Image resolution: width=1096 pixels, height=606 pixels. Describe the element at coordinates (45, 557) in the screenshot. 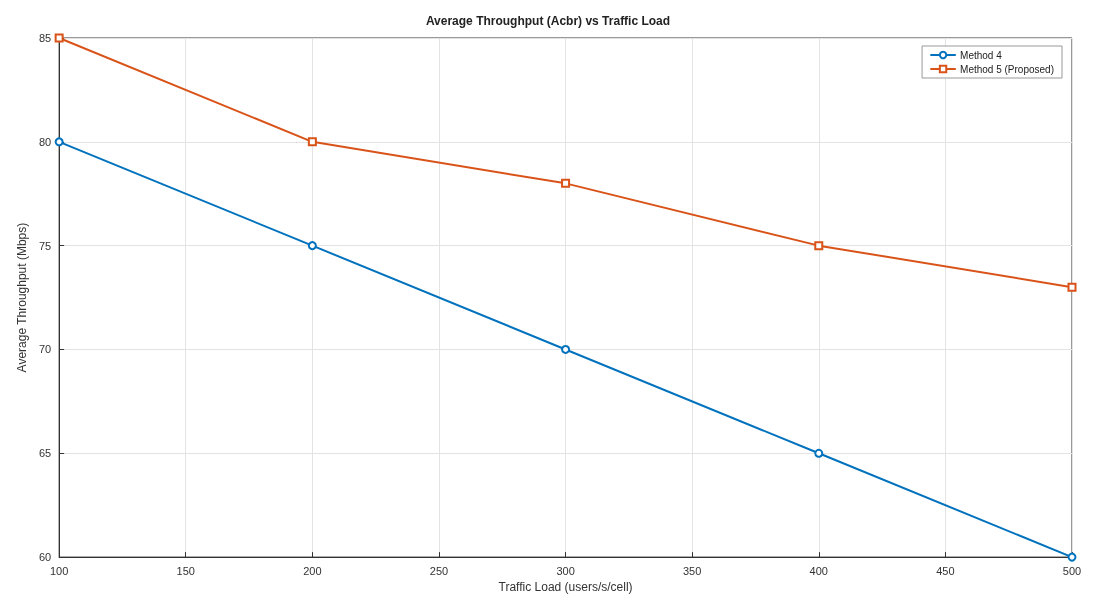

I see `y-tick-label: 60` at that location.